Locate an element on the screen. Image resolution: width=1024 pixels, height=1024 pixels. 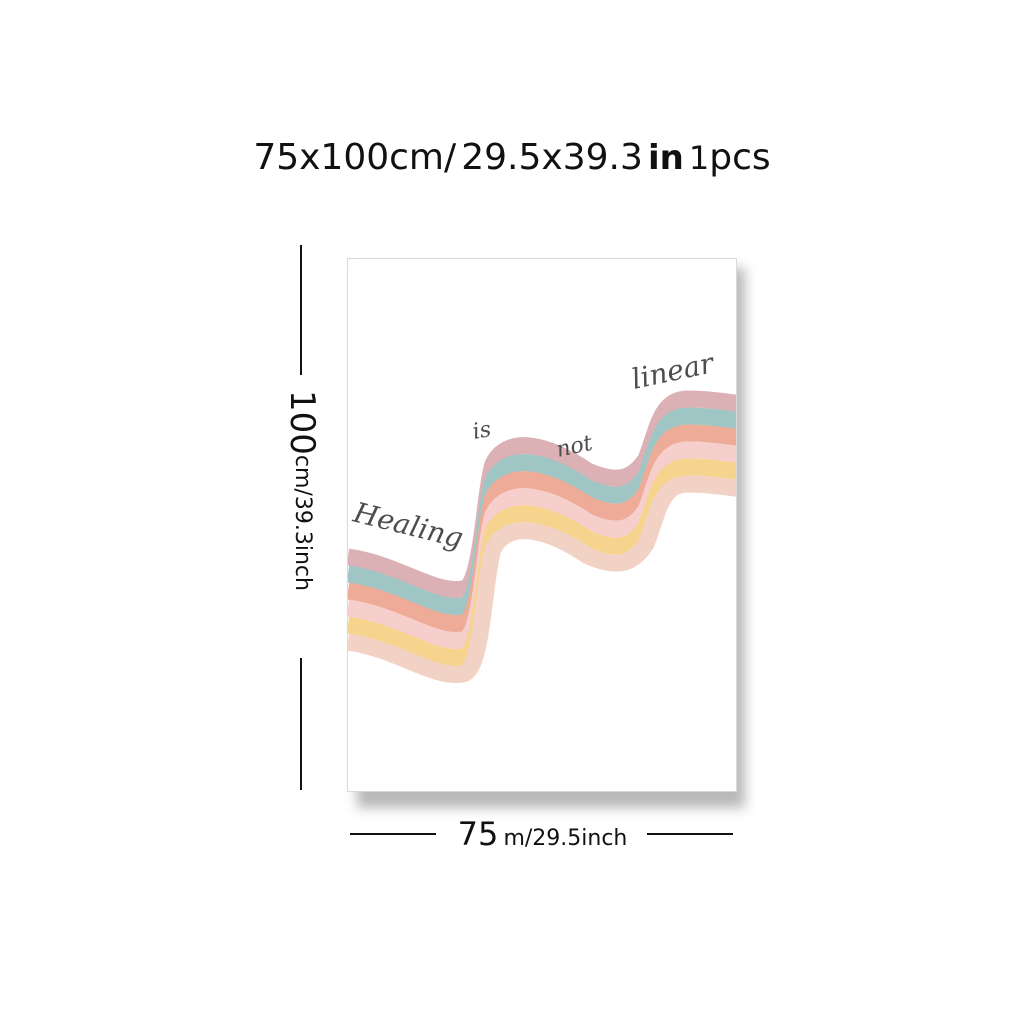
height-number: 100 is located at coordinates (302, 422).